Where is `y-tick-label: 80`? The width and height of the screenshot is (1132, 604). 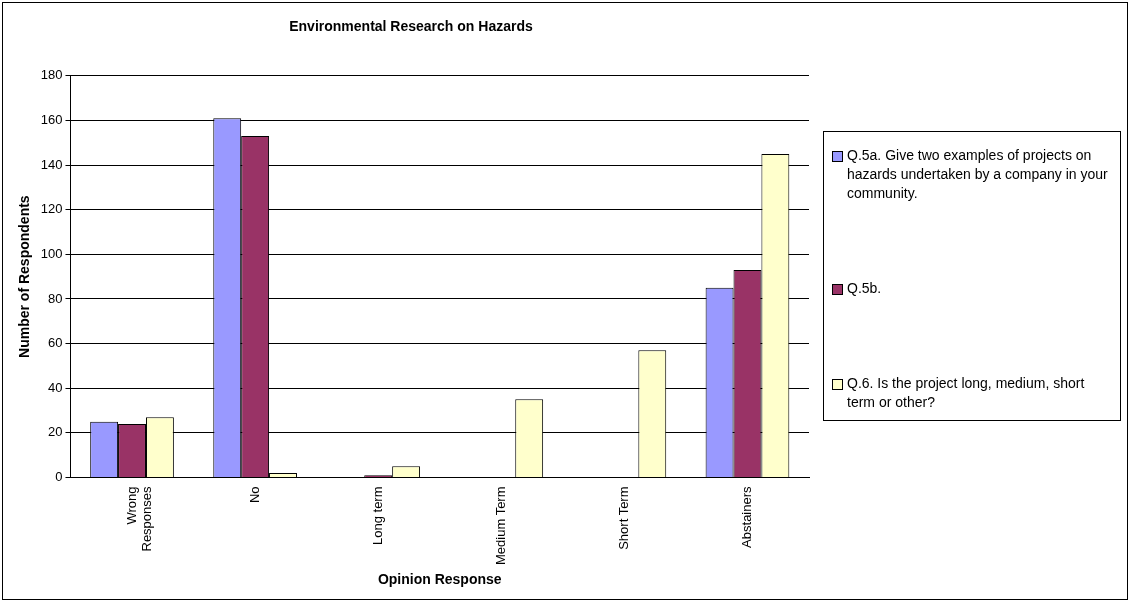 y-tick-label: 80 is located at coordinates (55, 298).